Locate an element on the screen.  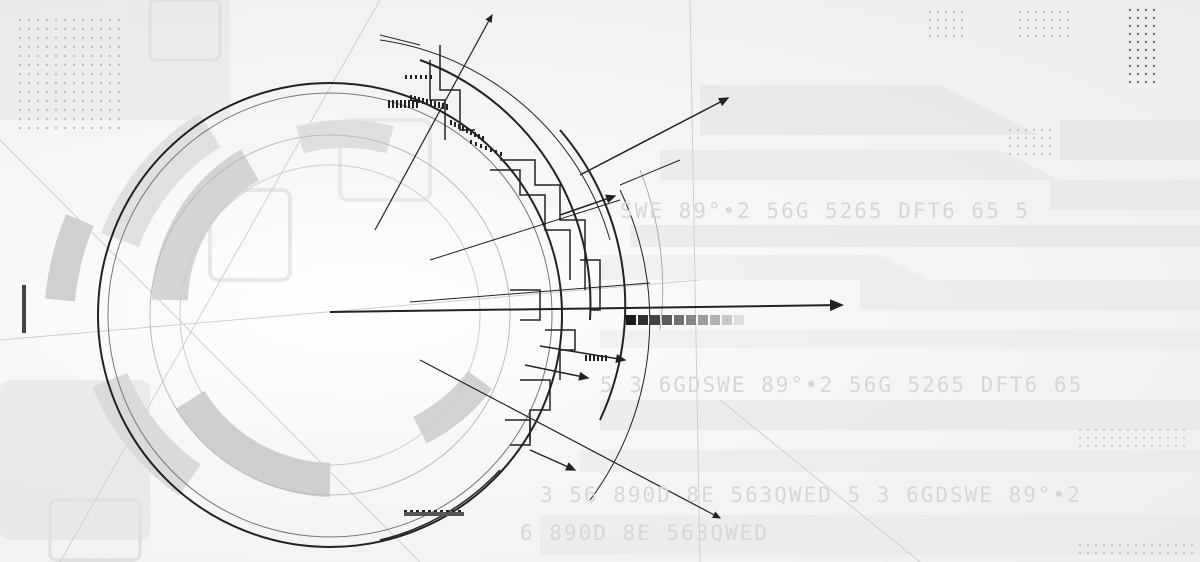
bg-rounded-square is located at coordinates (250, 235).